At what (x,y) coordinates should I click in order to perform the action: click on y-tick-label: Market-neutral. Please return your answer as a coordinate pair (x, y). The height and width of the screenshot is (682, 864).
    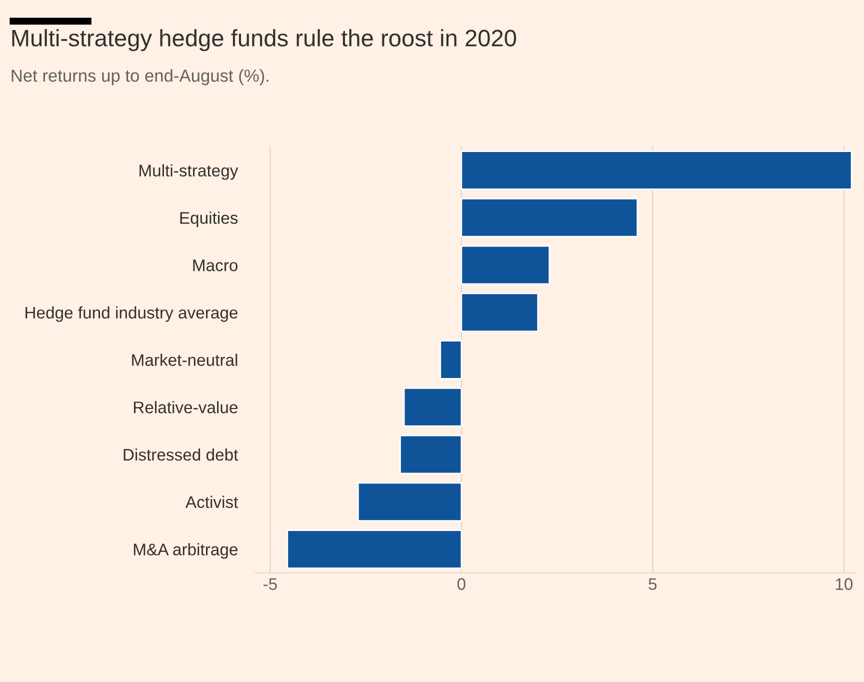
    Looking at the image, I should click on (185, 360).